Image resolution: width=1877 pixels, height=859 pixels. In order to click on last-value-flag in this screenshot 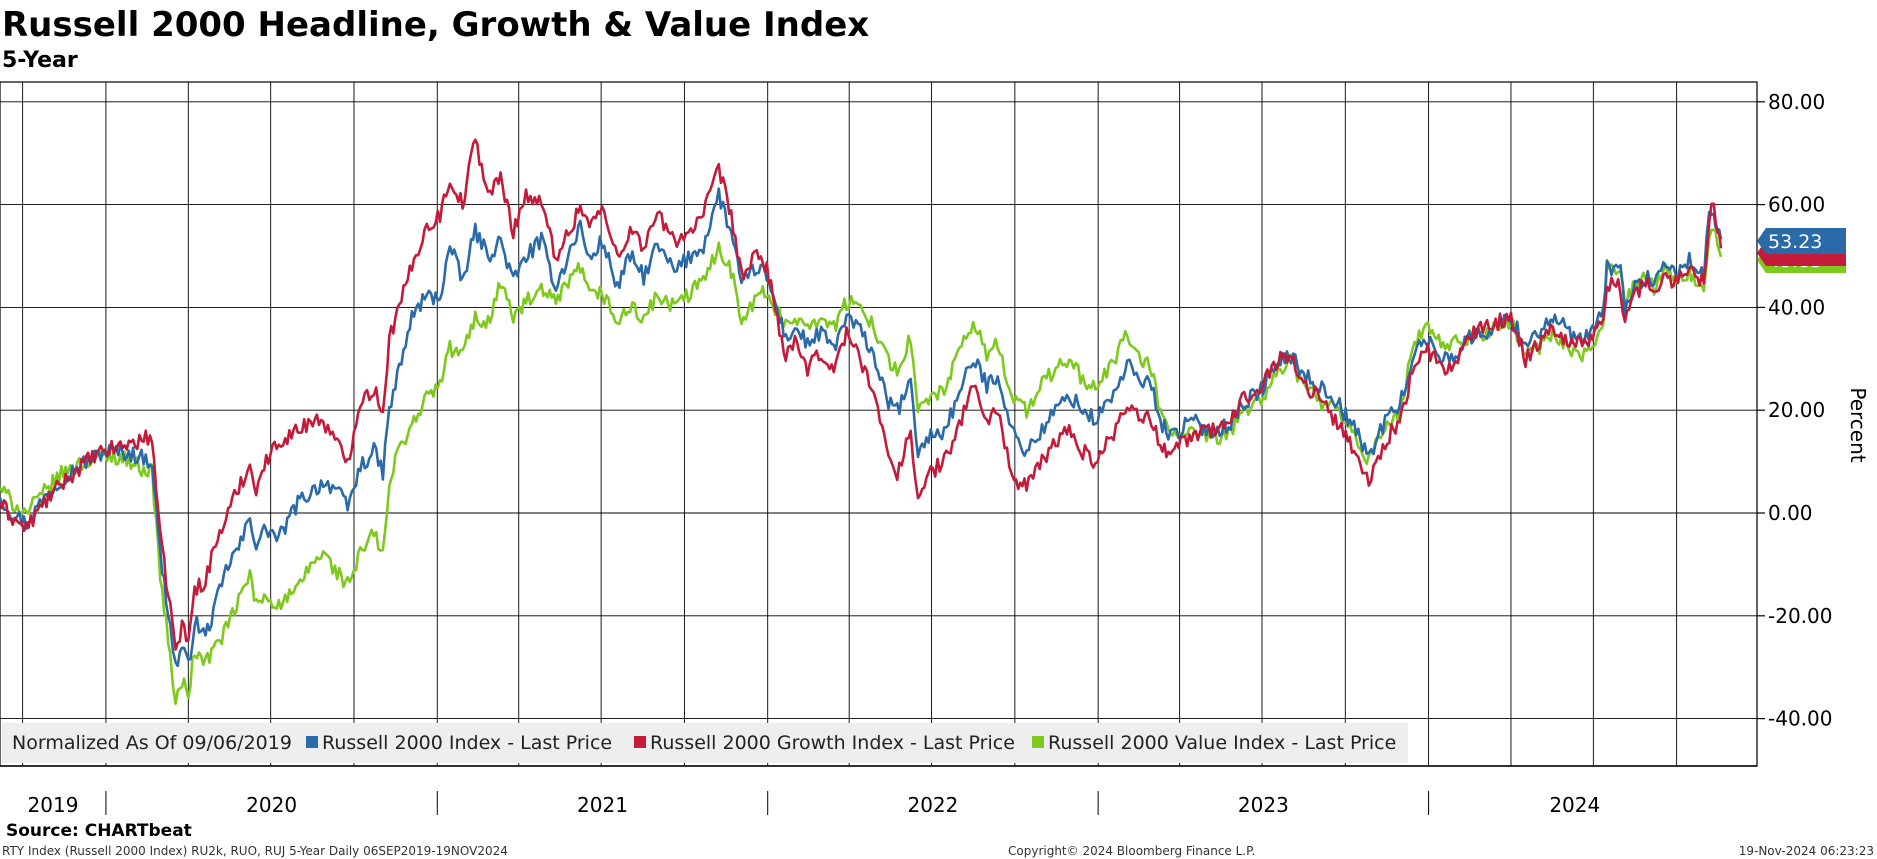, I will do `click(1801, 241)`.